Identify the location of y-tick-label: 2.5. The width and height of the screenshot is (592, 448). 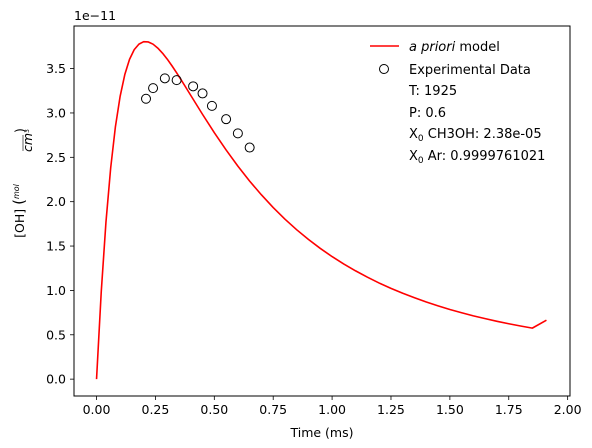
(56, 157).